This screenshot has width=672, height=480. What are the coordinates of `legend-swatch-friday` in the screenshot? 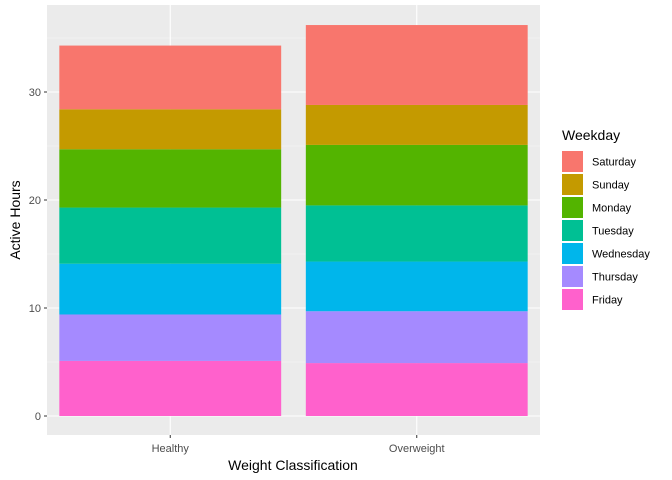 It's located at (572, 299).